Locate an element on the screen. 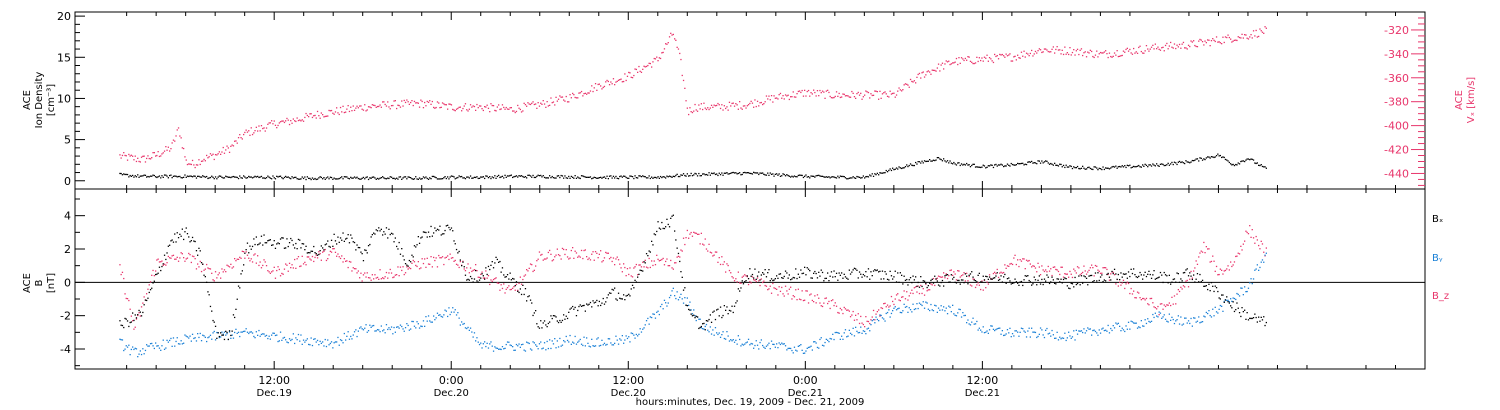 Image resolution: width=1500 pixels, height=410 pixels. magnetic-label-line-2: B is located at coordinates (39, 282).